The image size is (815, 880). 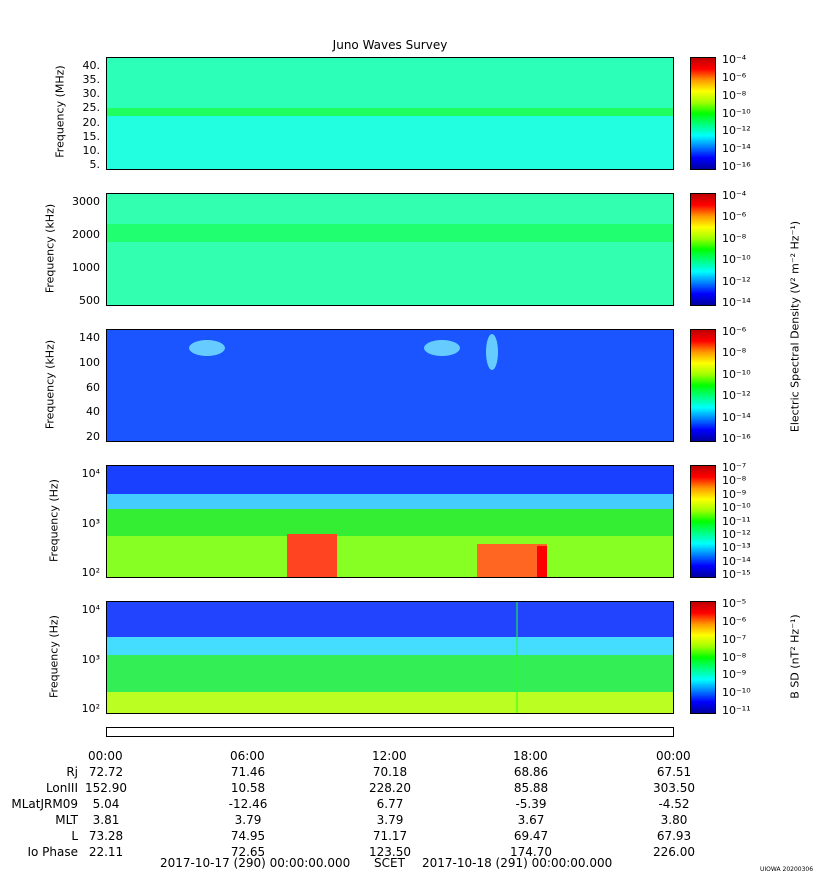 What do you see at coordinates (248, 836) in the screenshot?
I see `ephemeris-value: 74.95` at bounding box center [248, 836].